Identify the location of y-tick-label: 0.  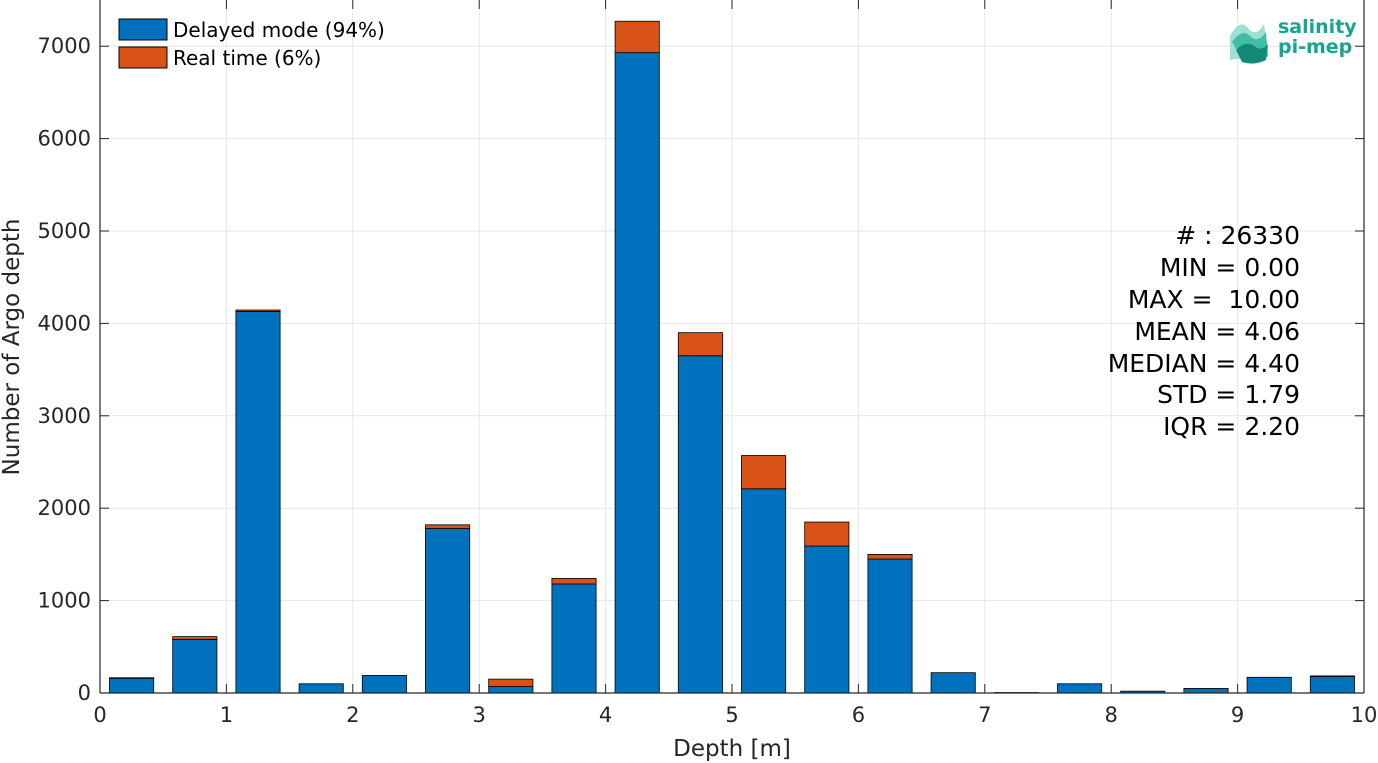
(84, 693).